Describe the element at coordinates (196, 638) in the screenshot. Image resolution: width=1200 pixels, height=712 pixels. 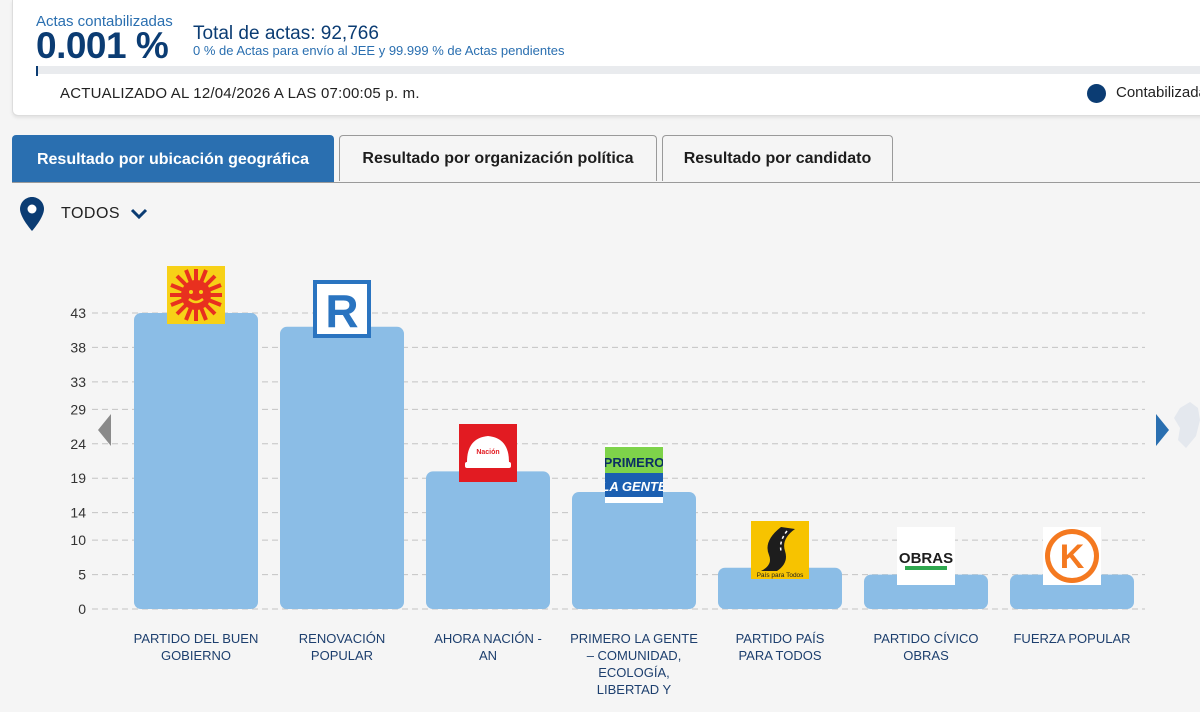
I see `x-category-label: PARTIDO DEL BUEN` at that location.